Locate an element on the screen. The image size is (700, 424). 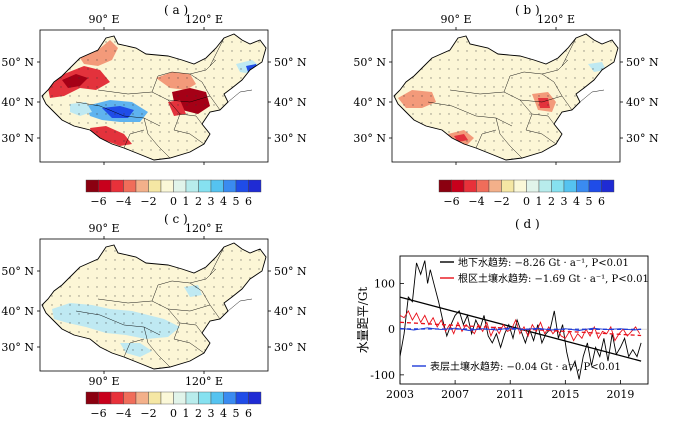
bottom-tick-label: 120° E is located at coordinates (204, 381).